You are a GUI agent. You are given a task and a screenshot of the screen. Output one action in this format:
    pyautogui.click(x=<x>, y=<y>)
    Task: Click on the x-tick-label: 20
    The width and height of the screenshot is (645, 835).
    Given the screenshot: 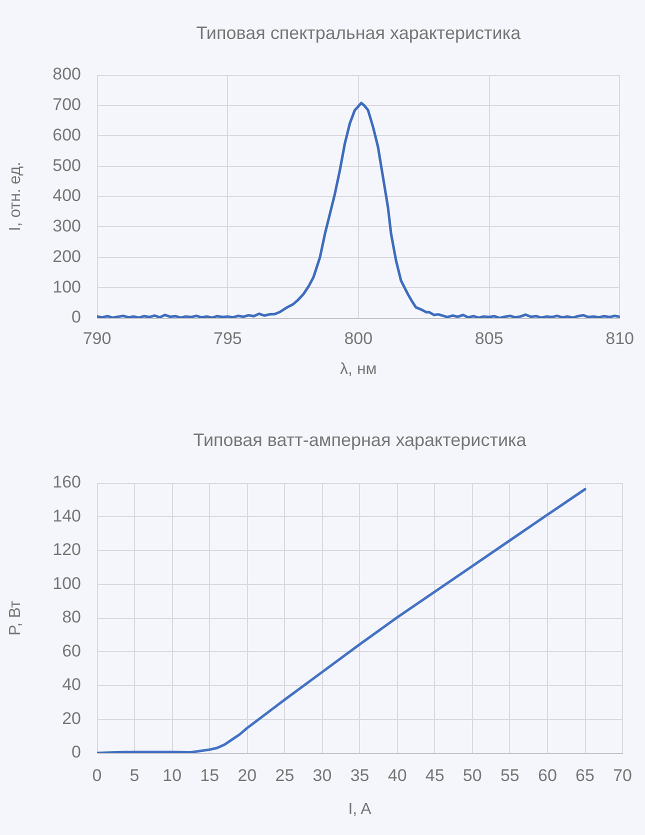 What is the action you would take?
    pyautogui.click(x=247, y=775)
    